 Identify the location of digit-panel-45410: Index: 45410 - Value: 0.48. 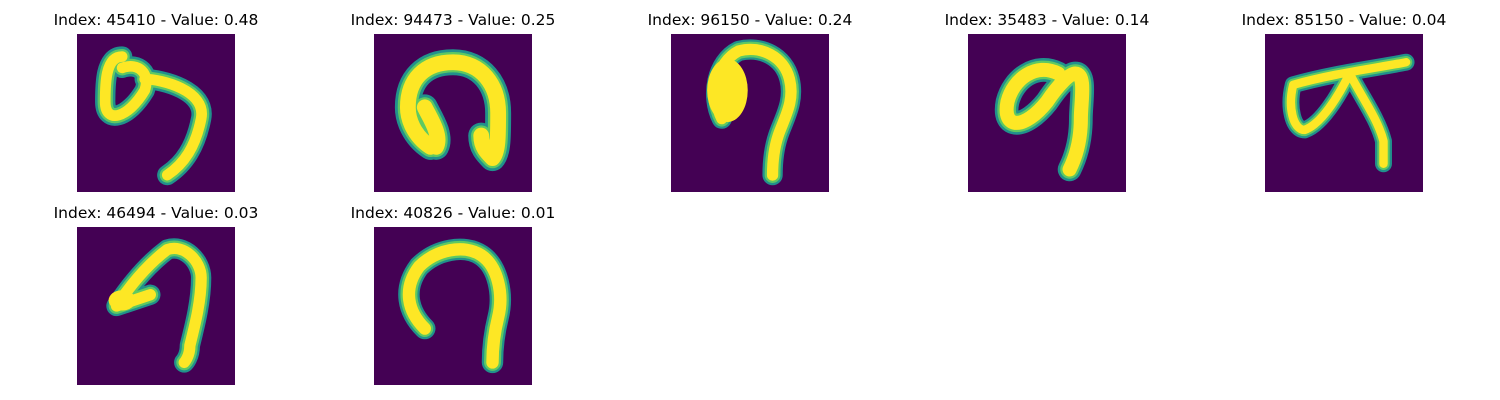
(156, 101).